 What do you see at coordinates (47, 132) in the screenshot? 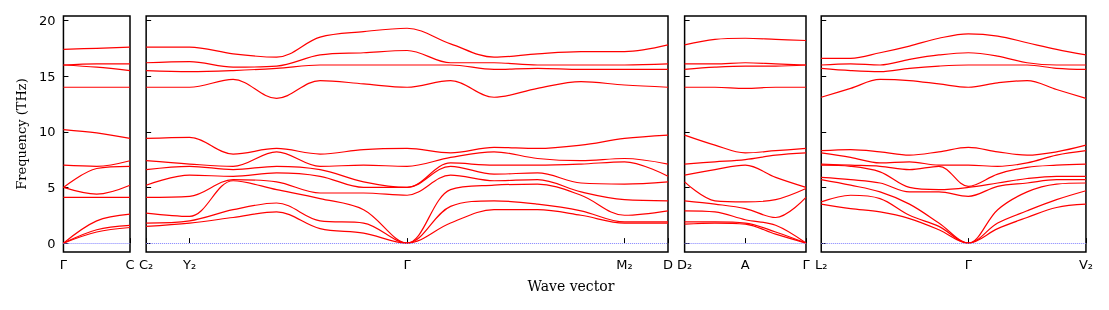
I see `y-tick-label: 10` at bounding box center [47, 132].